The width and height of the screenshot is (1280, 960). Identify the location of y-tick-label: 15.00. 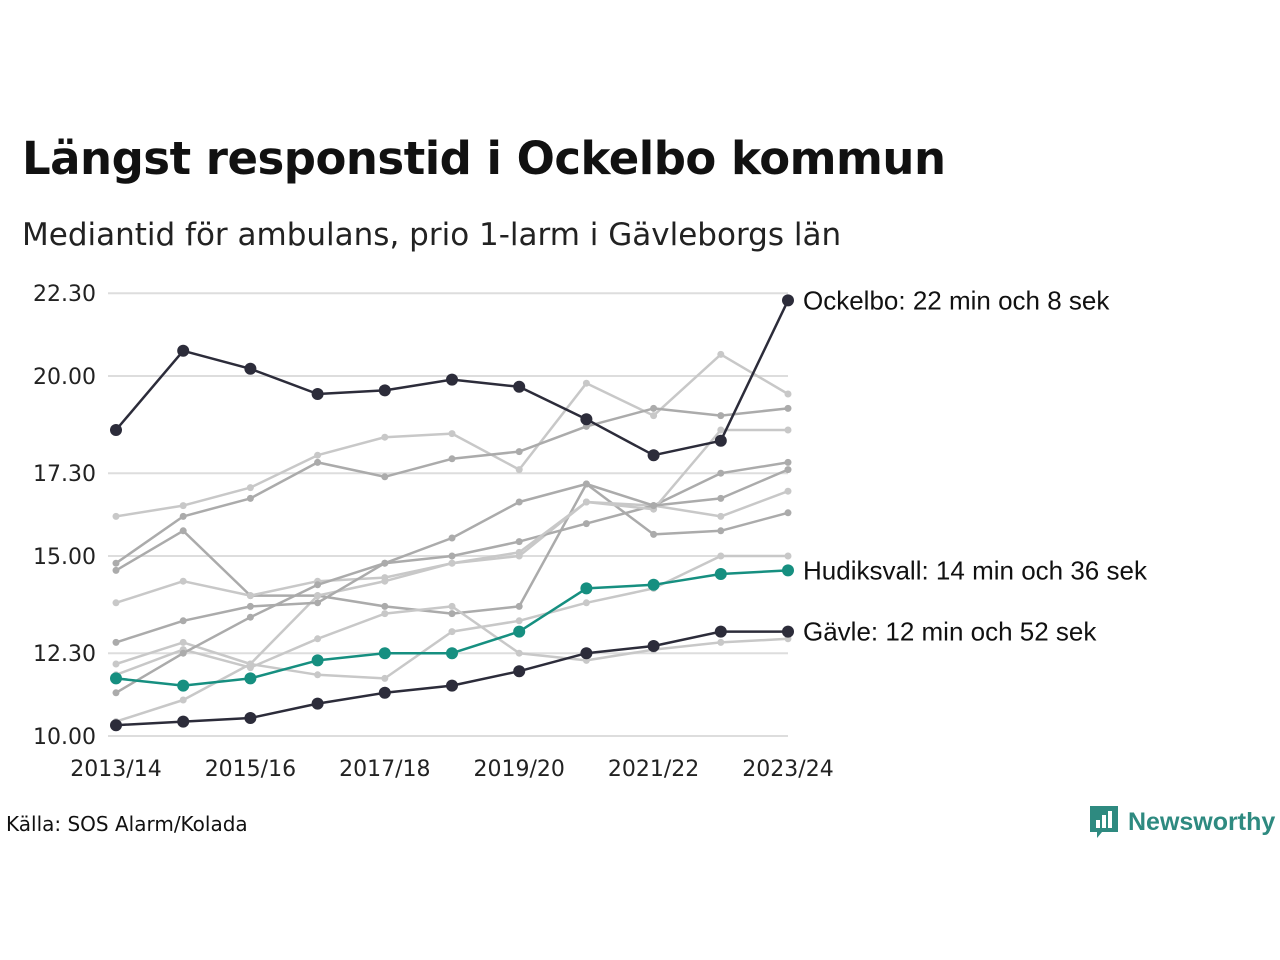
(64, 557).